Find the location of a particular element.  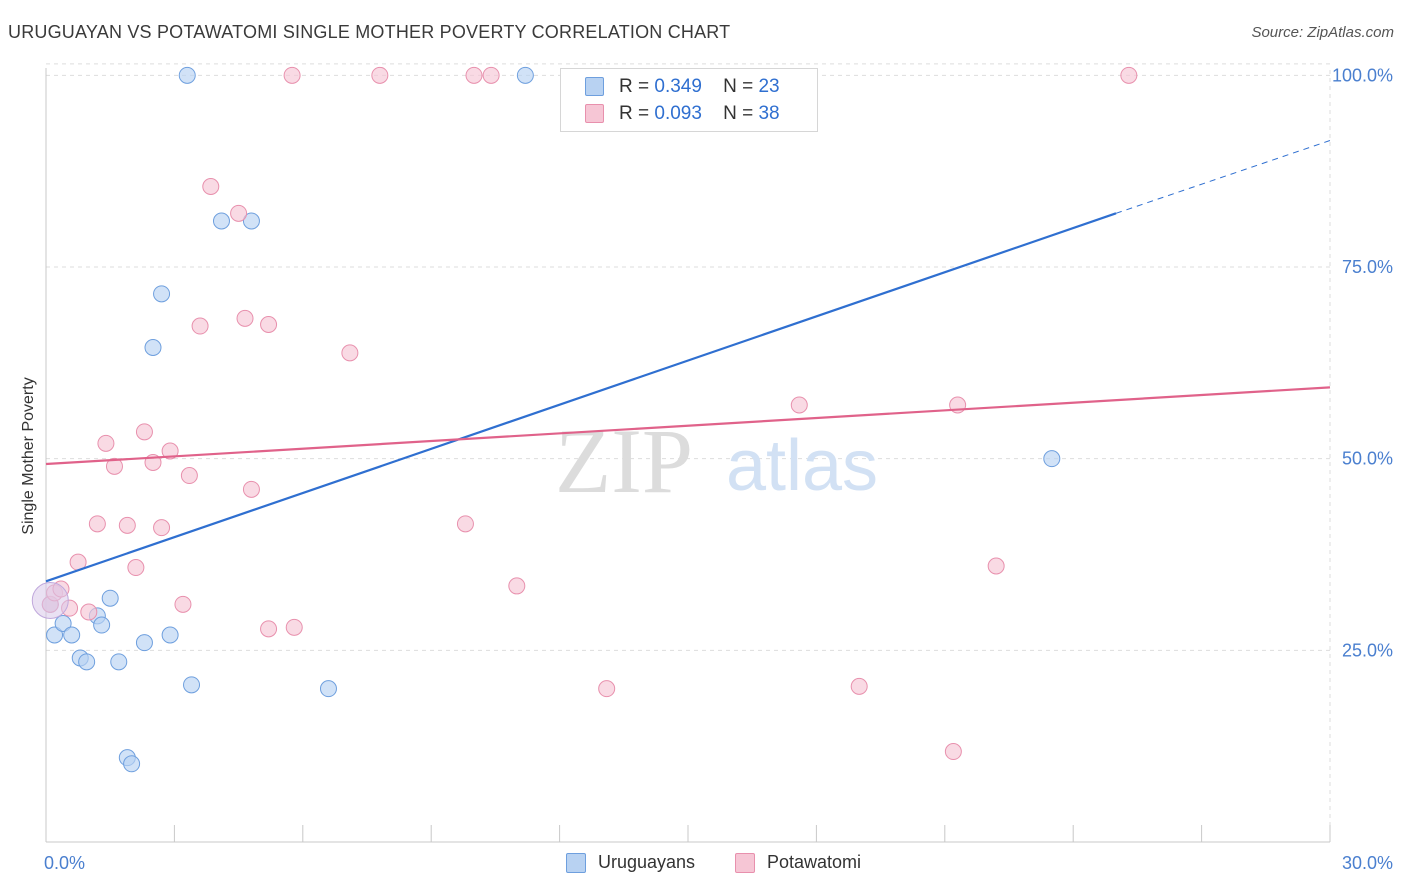

legend-label-potawatomi: Potawatomi is located at coordinates (814, 862).